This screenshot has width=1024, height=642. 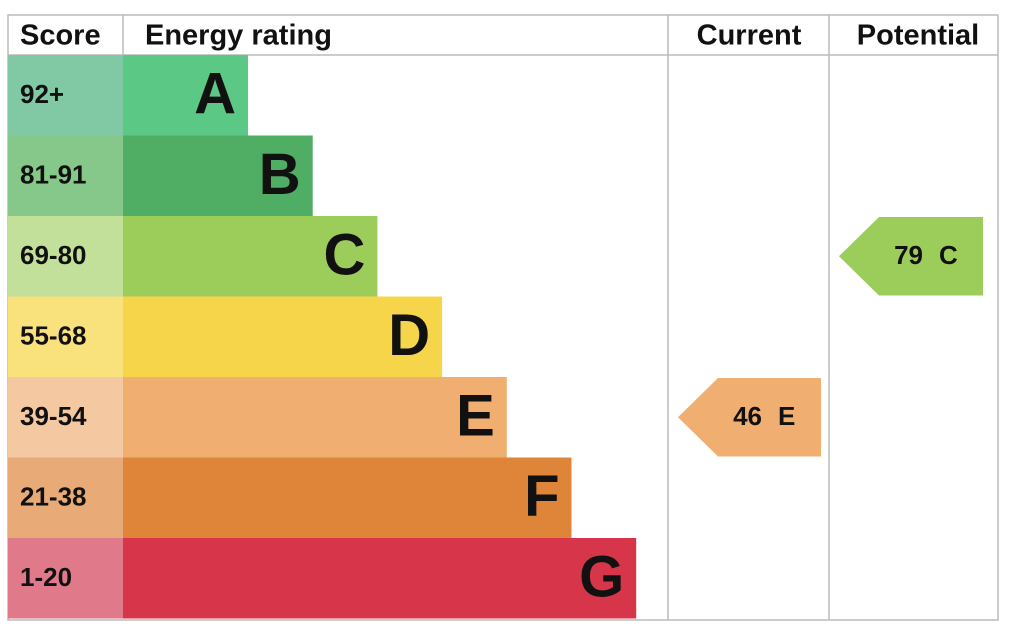 I want to click on rating-letter: C, so click(x=345, y=255).